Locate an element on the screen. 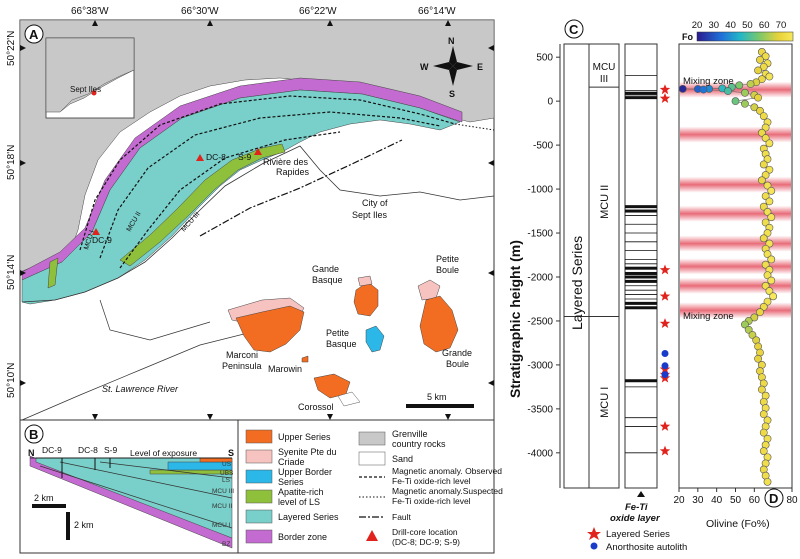 This screenshot has width=800, height=559. olivine-points is located at coordinates (728, 267).